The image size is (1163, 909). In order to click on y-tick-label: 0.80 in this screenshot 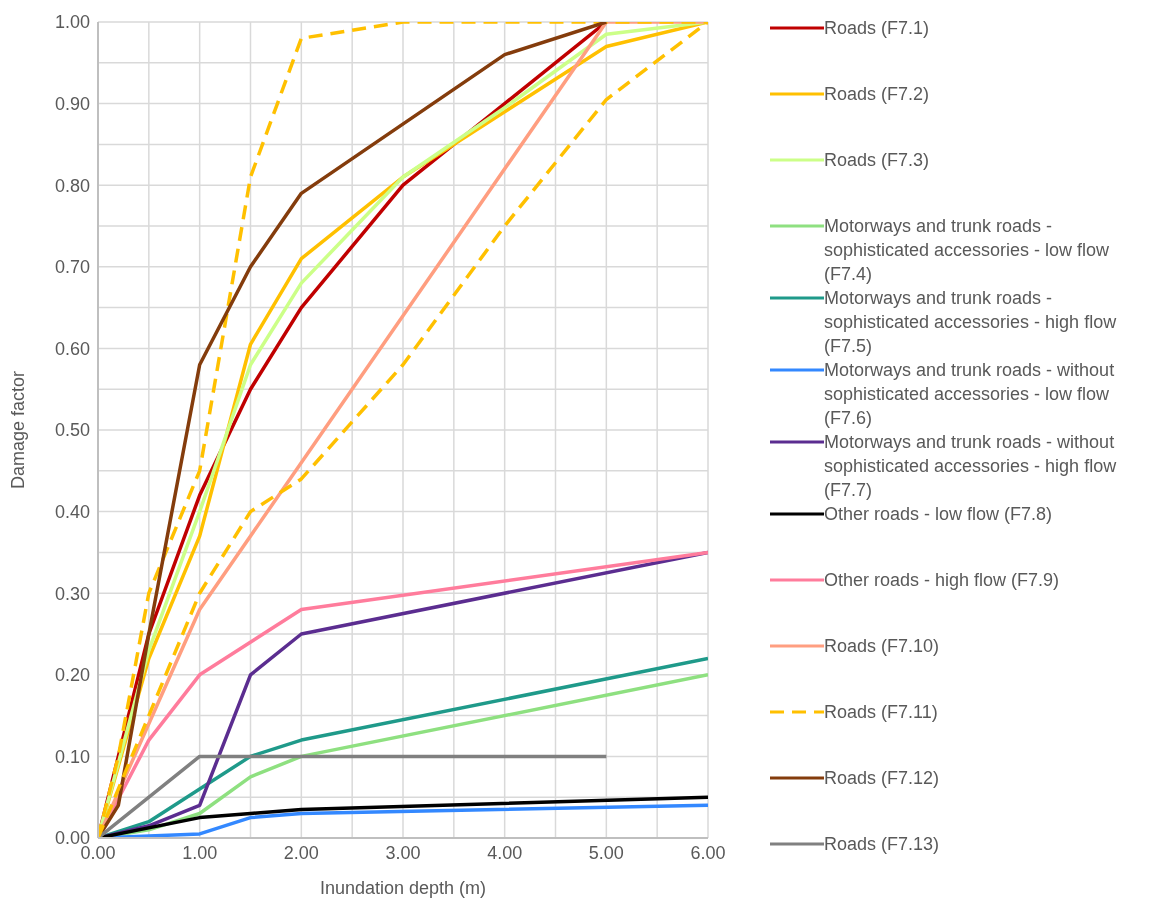, I will do `click(72, 185)`.